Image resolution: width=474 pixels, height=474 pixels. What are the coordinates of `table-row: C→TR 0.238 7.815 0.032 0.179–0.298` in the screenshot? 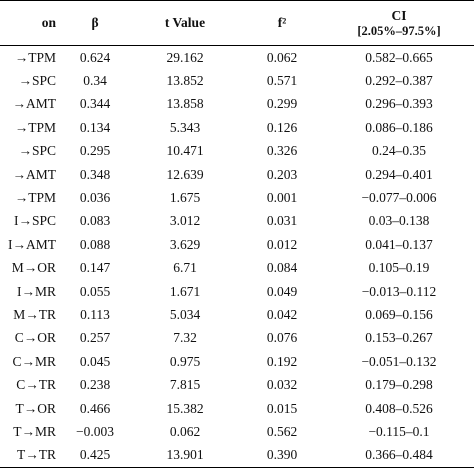 It's located at (237, 384).